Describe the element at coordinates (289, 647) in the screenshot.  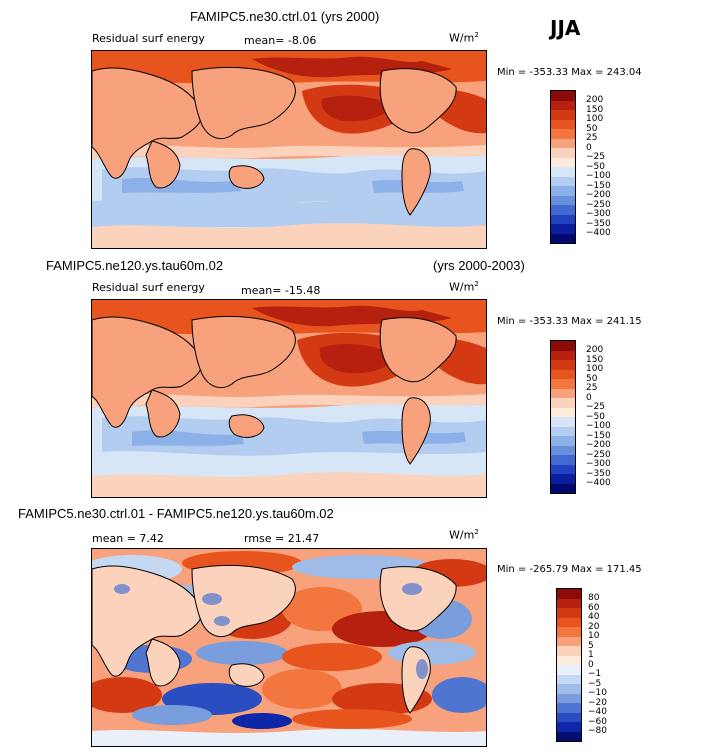
I see `panel3-map` at that location.